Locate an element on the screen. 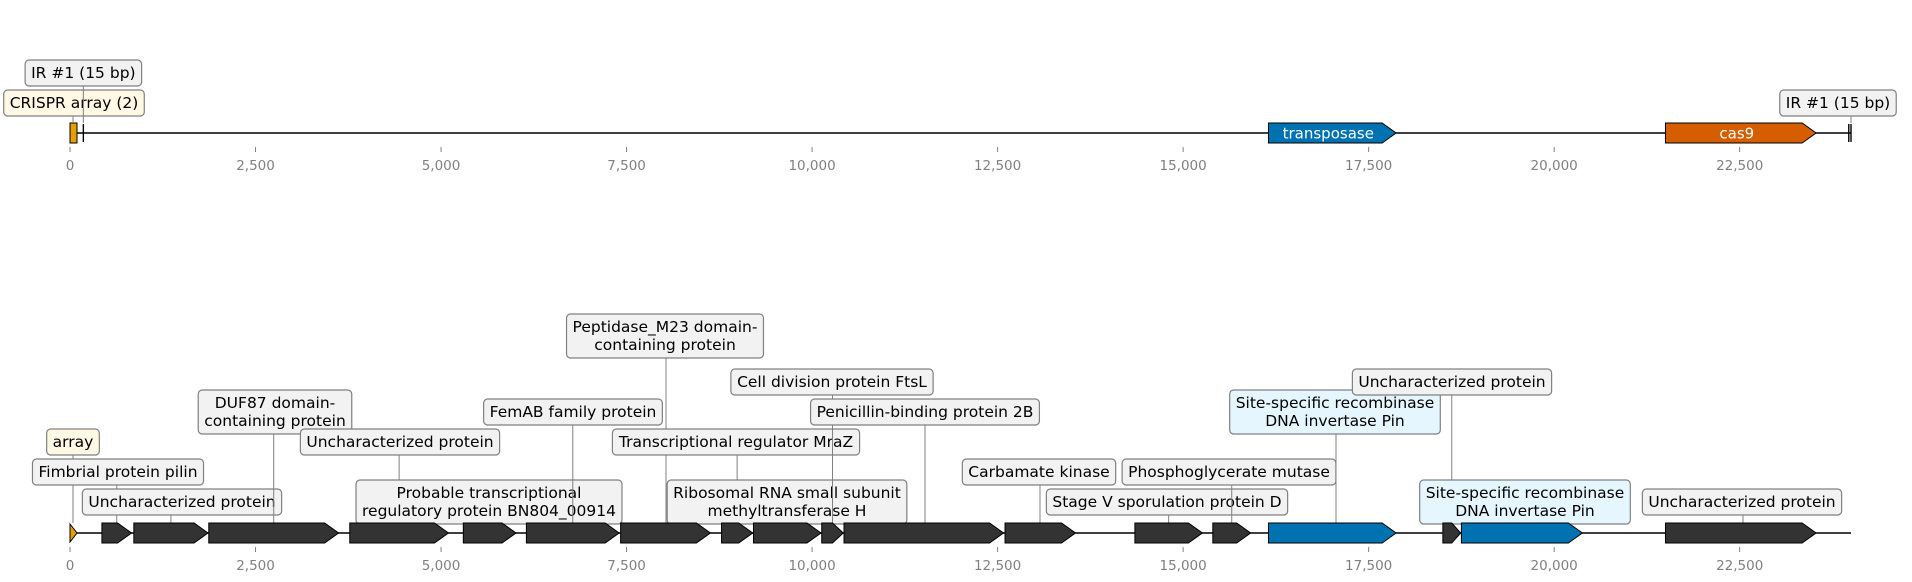 The height and width of the screenshot is (582, 1912). detail-gene-13-label-box is located at coordinates (1039, 472).